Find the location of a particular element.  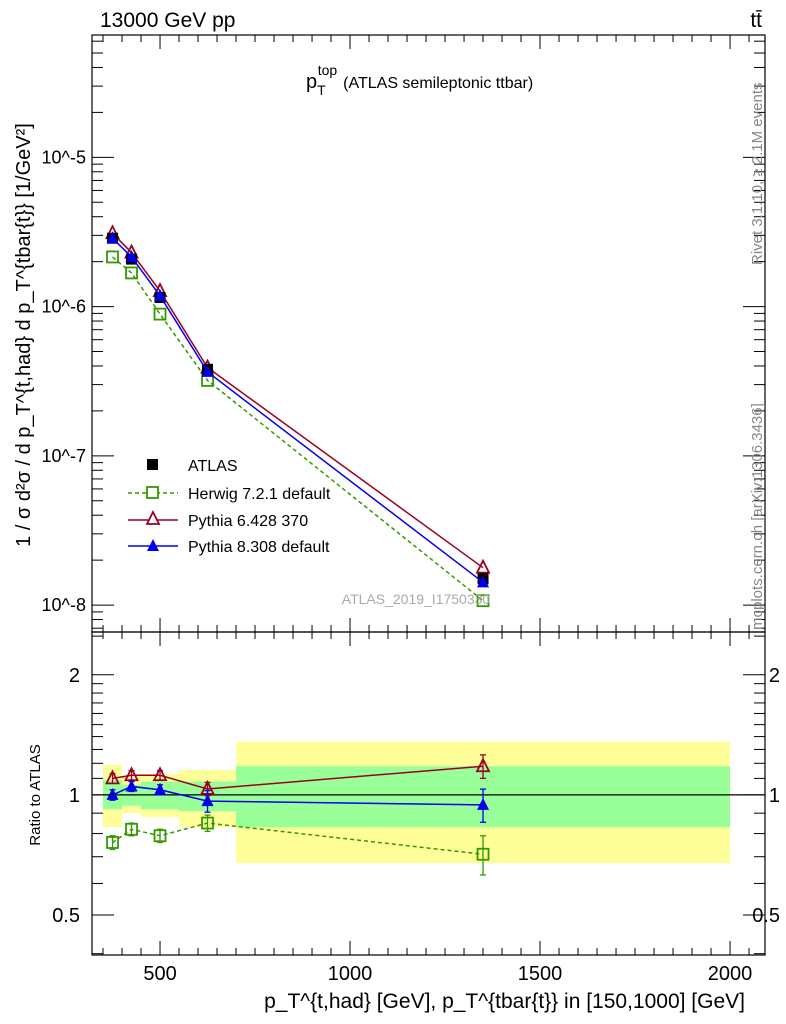

x-tick-label: 1000 is located at coordinates (350, 974).